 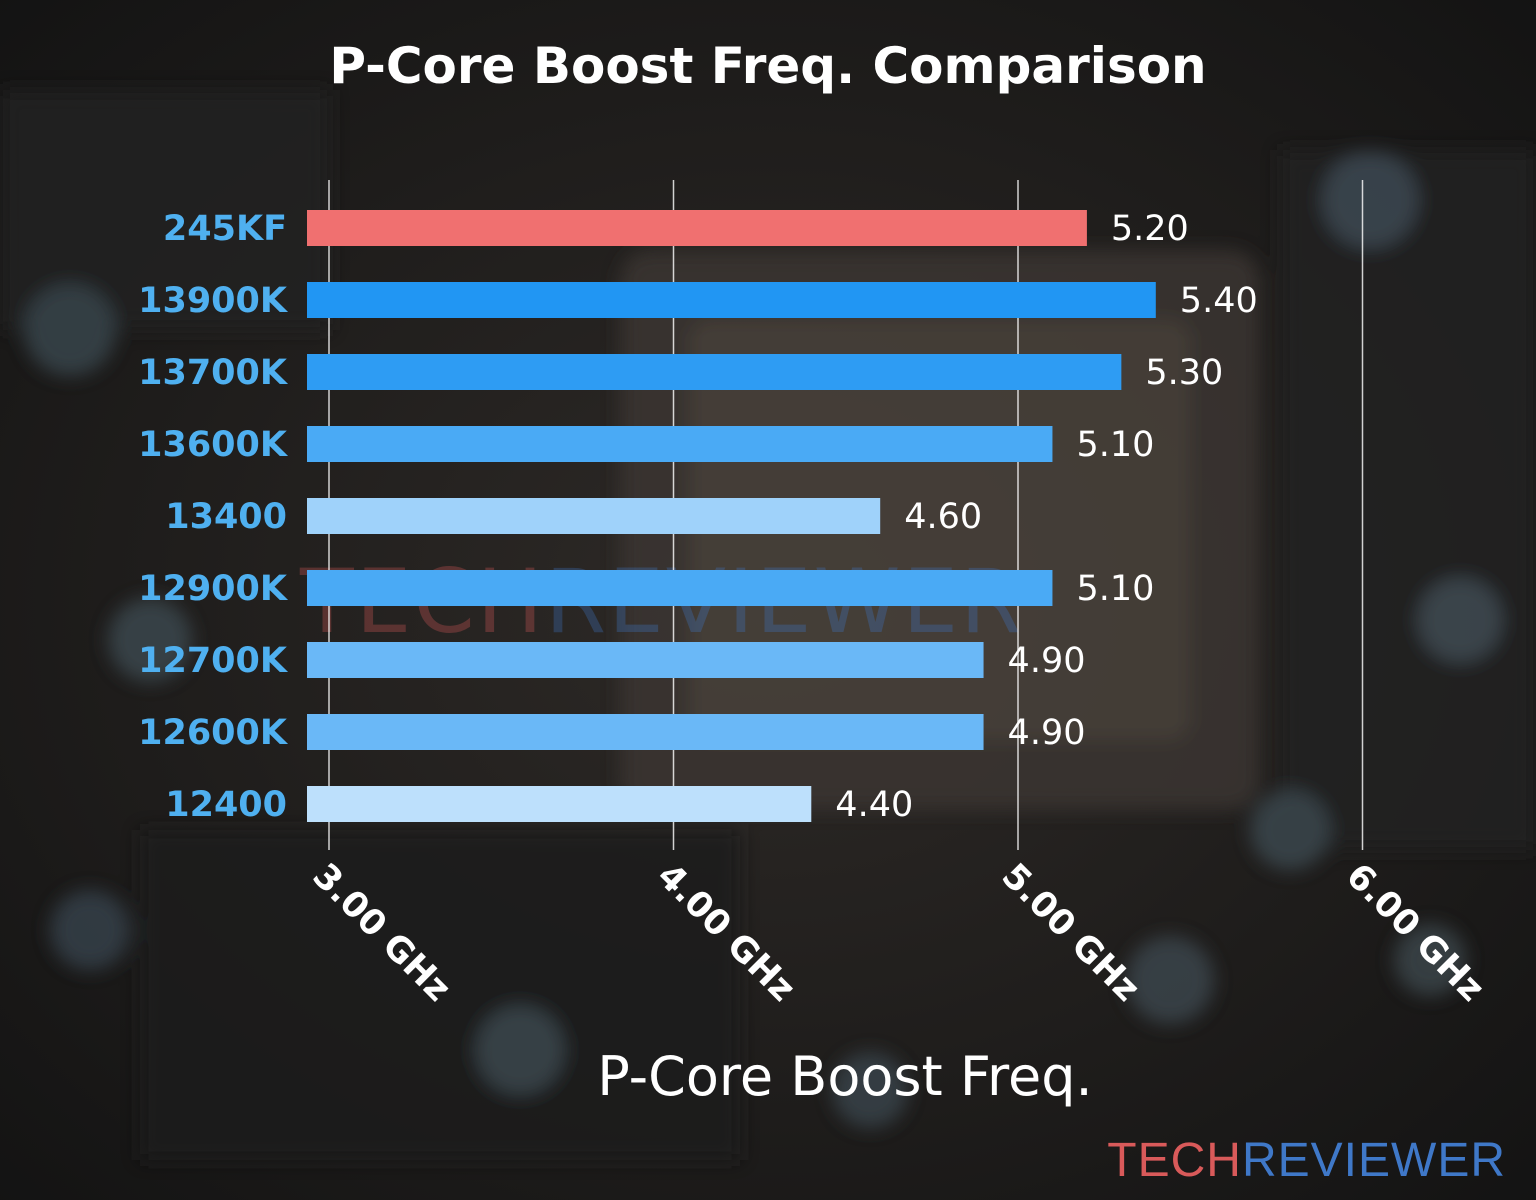 I want to click on category-label: 13400, so click(x=226, y=517).